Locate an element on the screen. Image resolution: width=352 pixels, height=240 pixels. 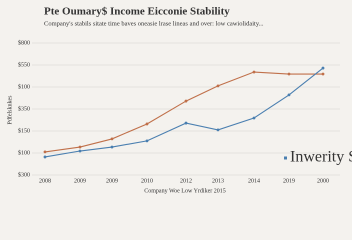
x-tick-label: 2000 is located at coordinates (323, 181).